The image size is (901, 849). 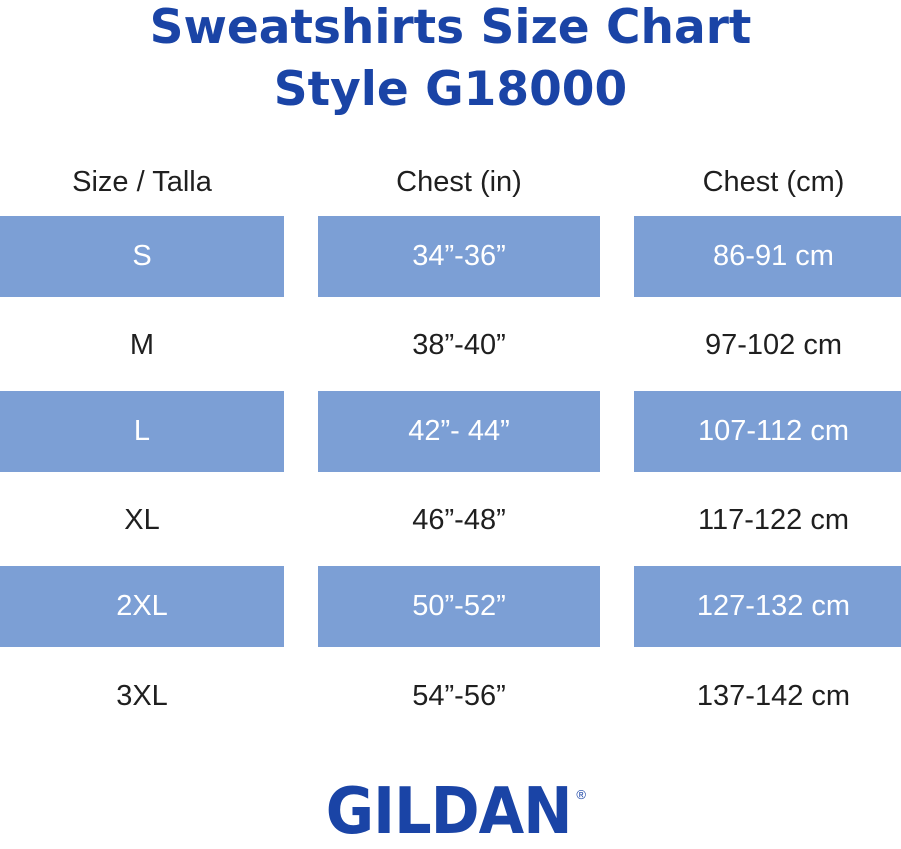 I want to click on chest-in-cell: 50”-52”, so click(x=459, y=606).